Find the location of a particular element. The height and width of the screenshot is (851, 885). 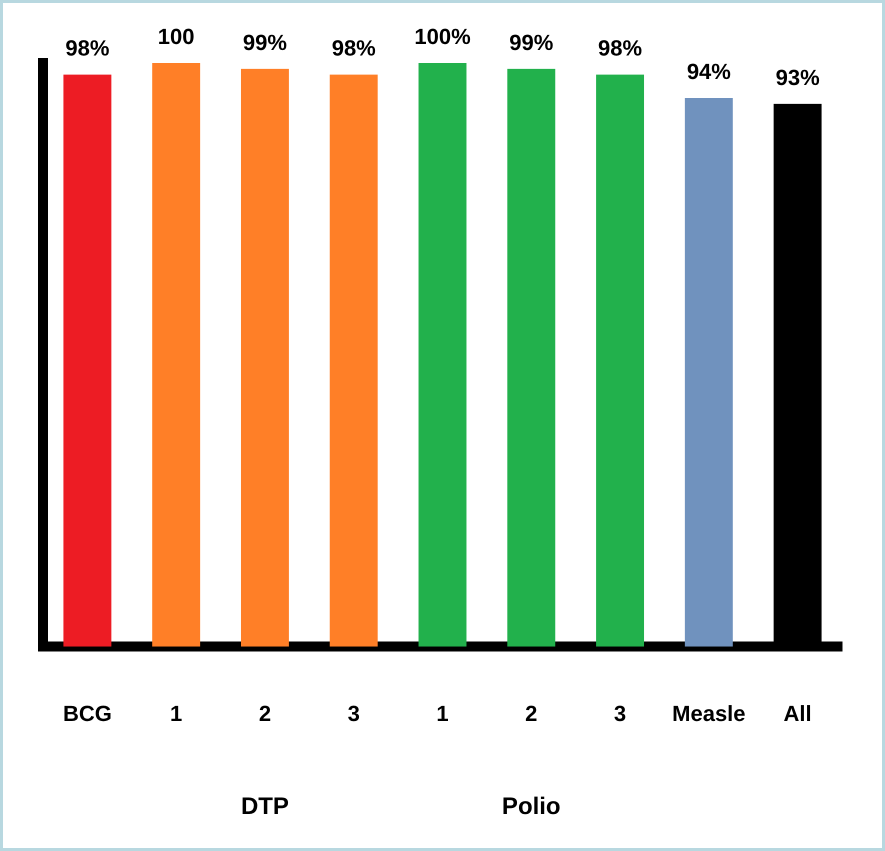

x-tick-label: BCG is located at coordinates (87, 713).